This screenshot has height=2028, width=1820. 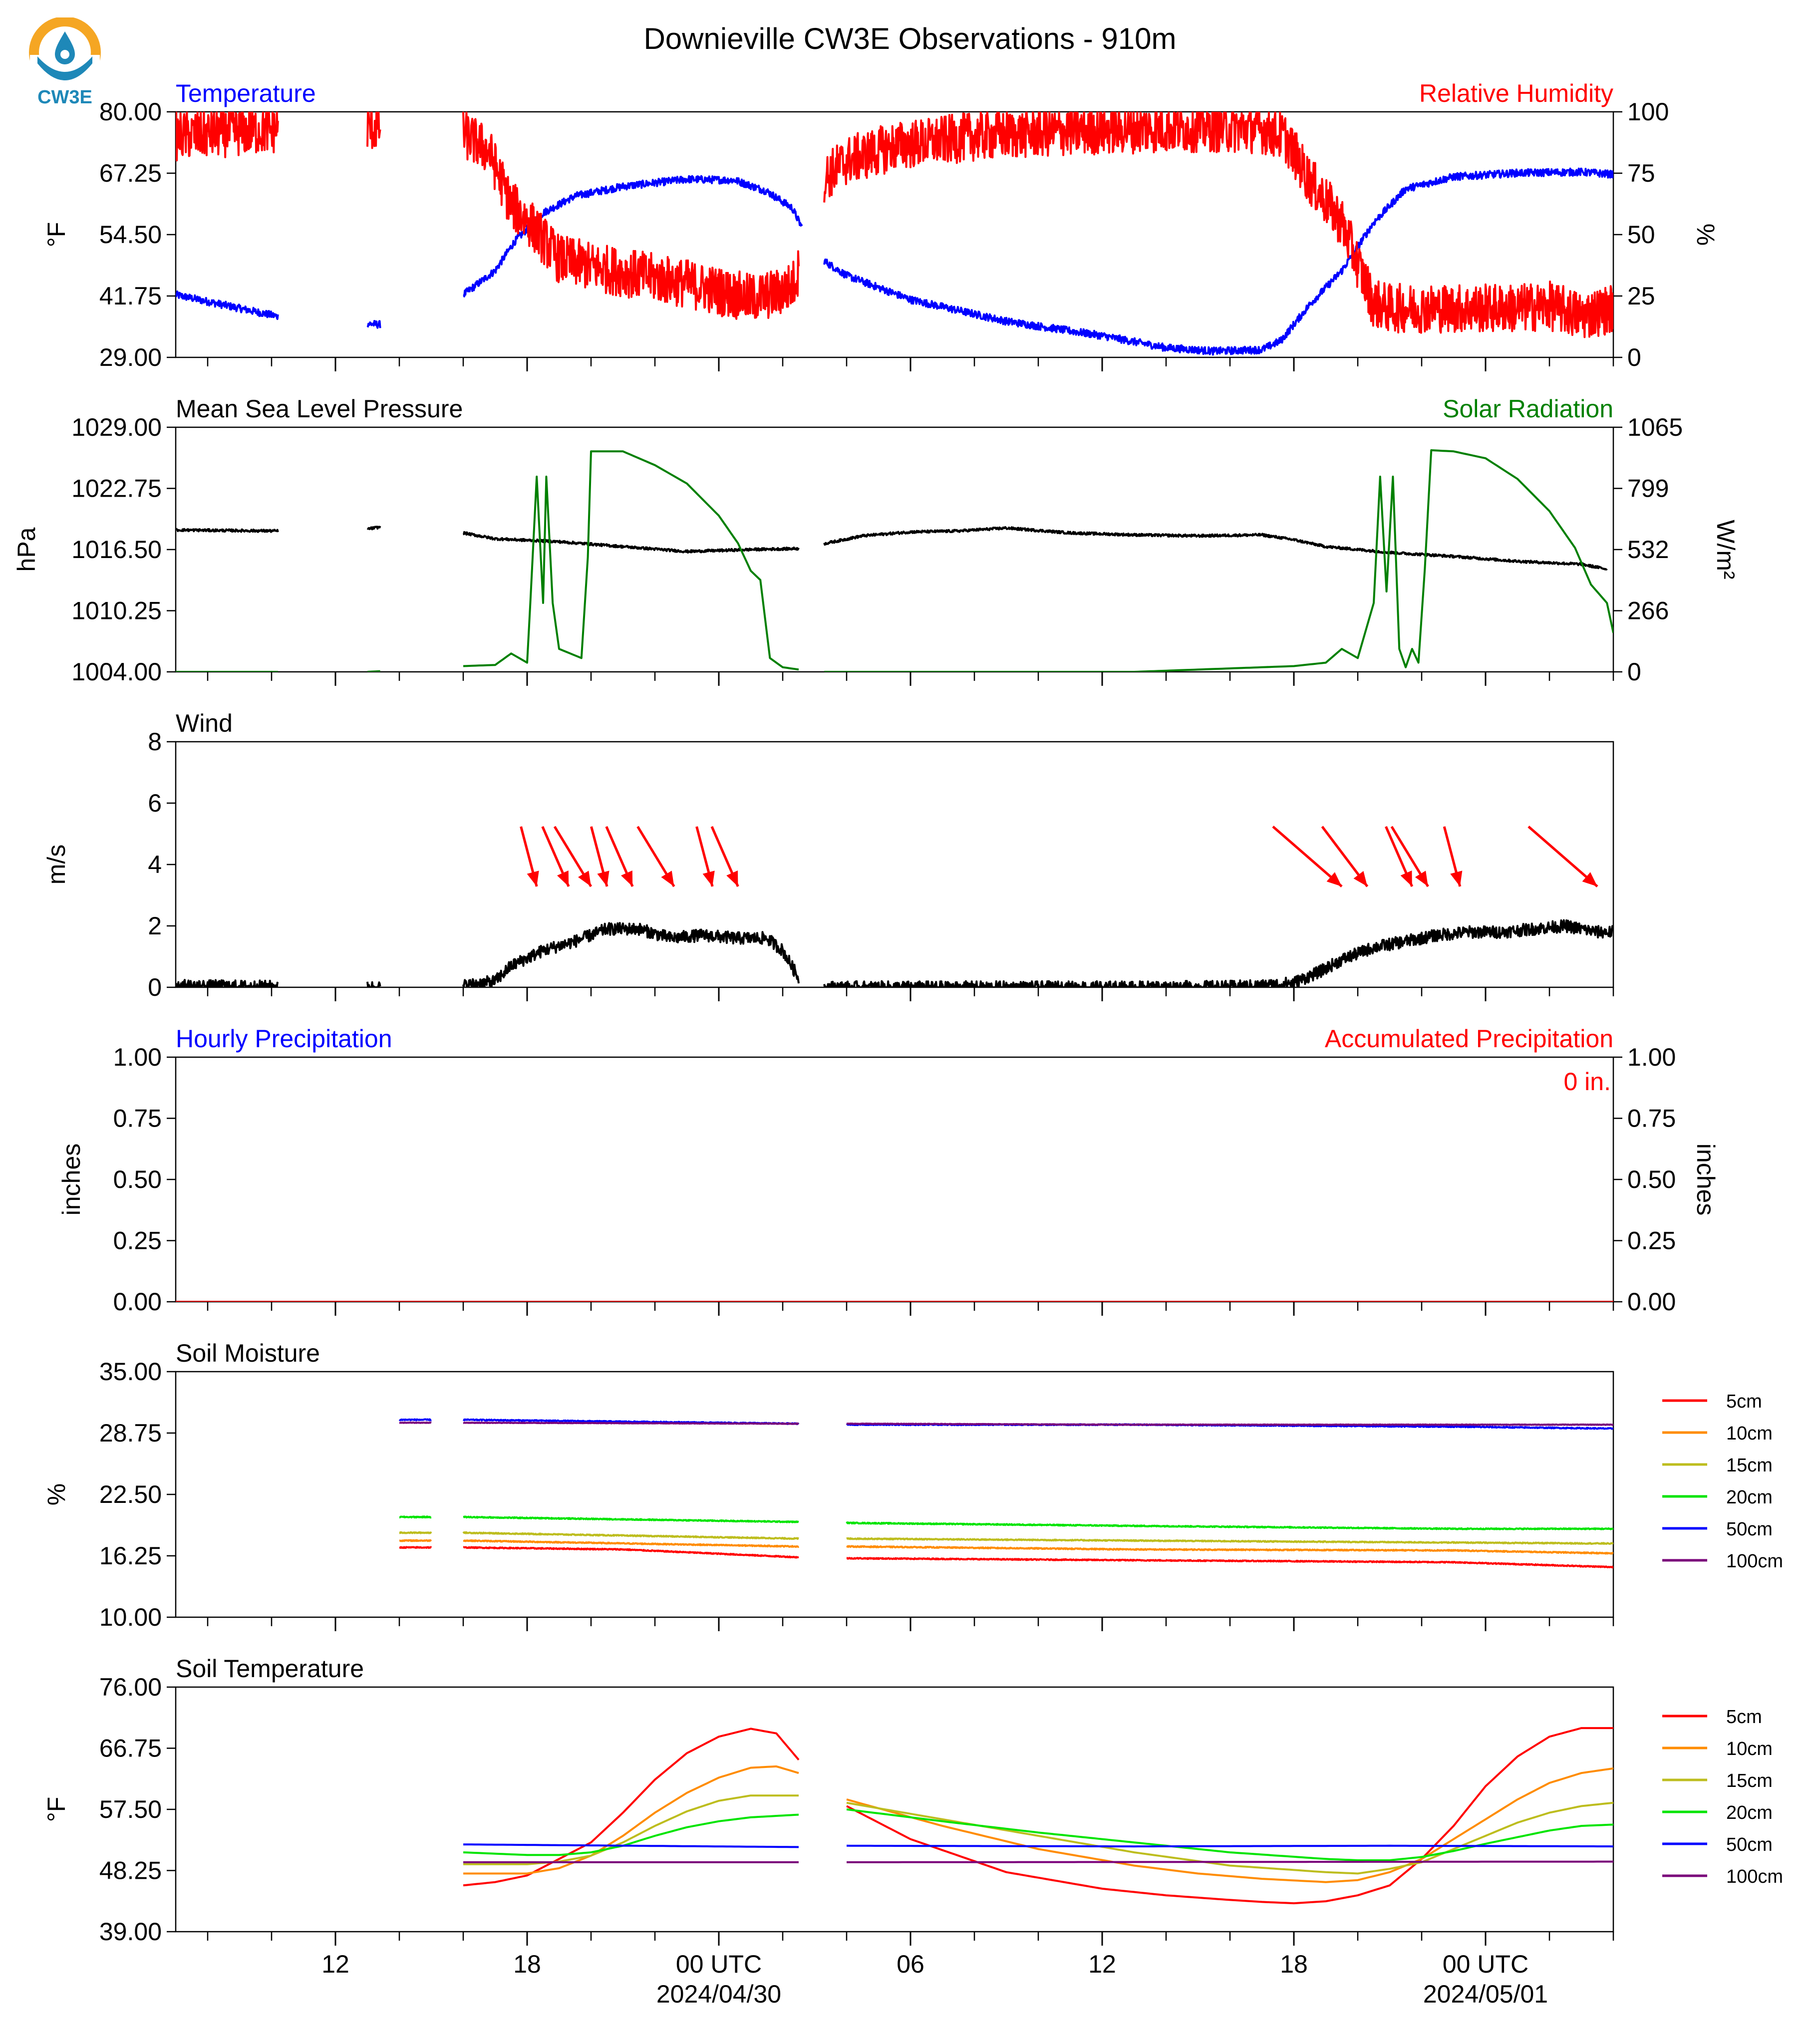 What do you see at coordinates (1726, 549) in the screenshot?
I see `y-axis-label-right: W/m²` at bounding box center [1726, 549].